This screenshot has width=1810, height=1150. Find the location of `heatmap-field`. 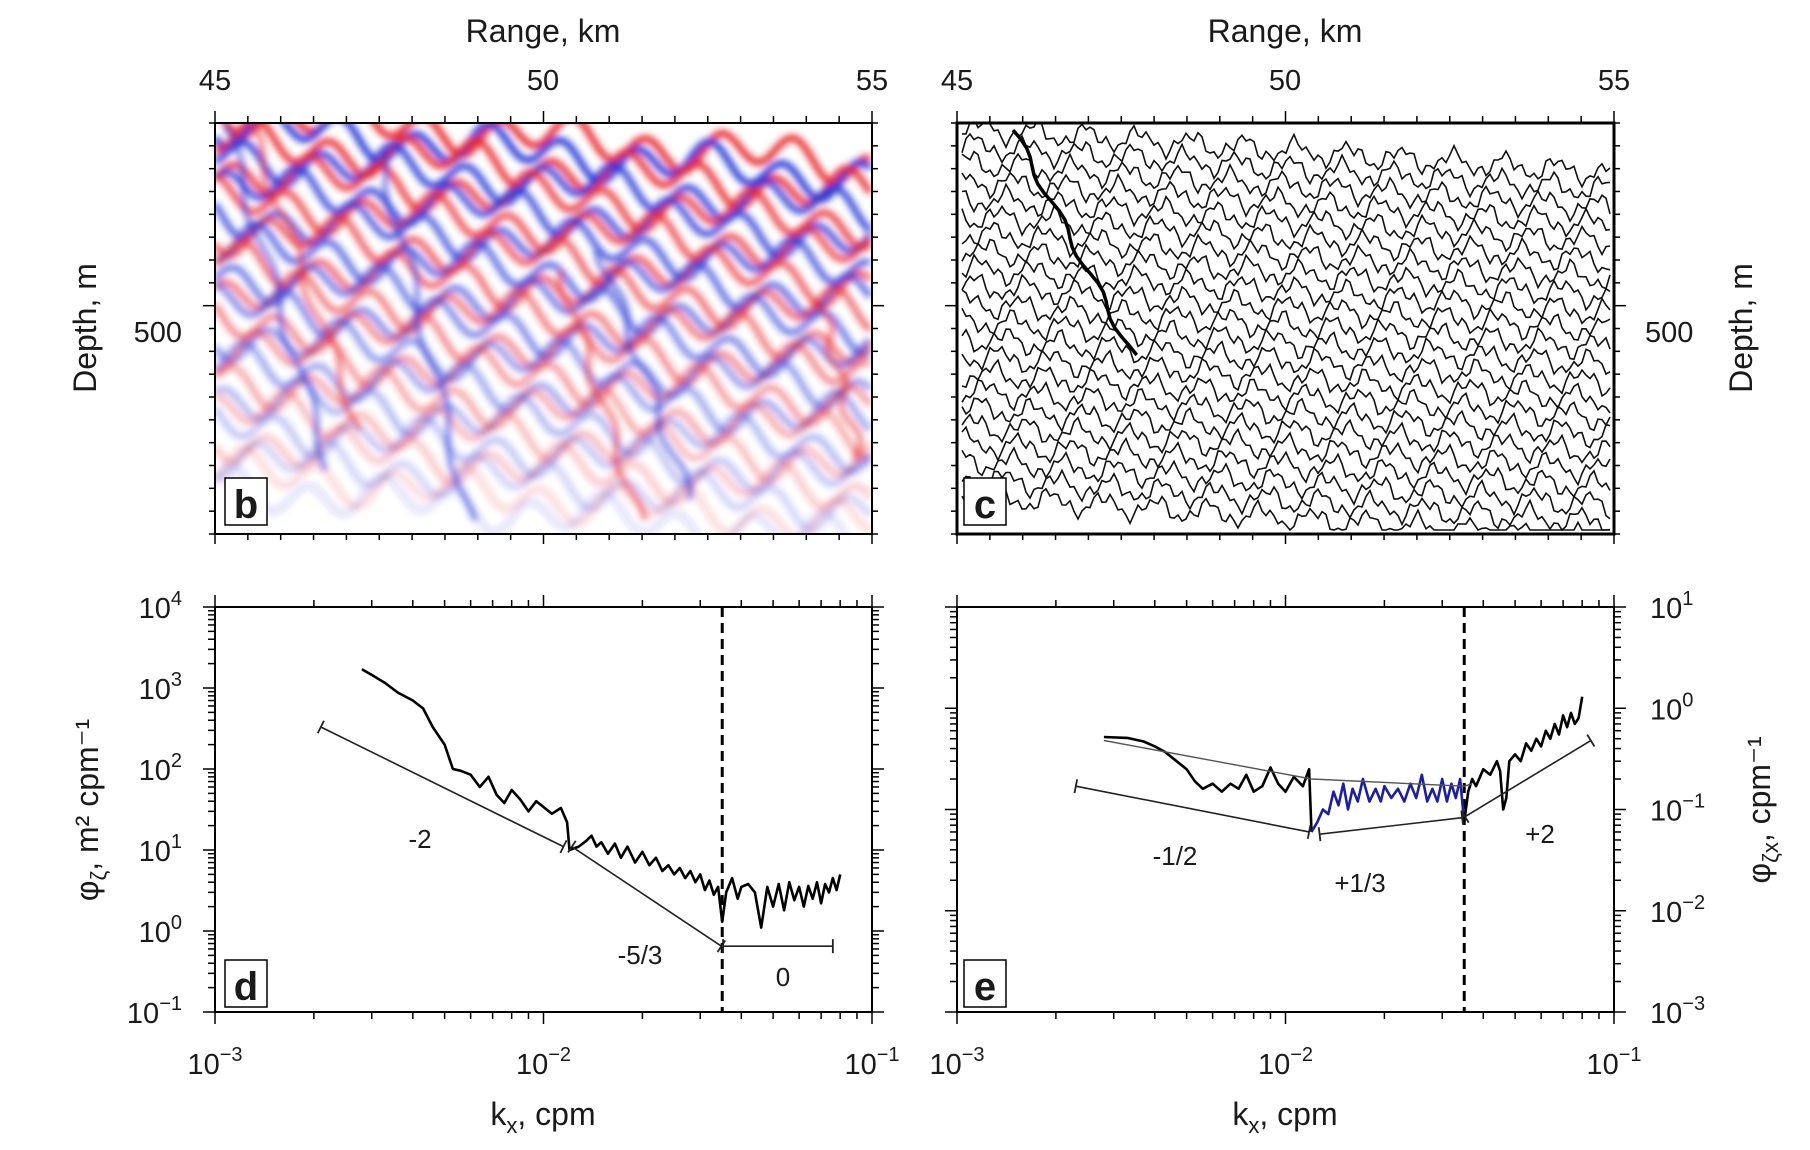

heatmap-field is located at coordinates (543, 328).